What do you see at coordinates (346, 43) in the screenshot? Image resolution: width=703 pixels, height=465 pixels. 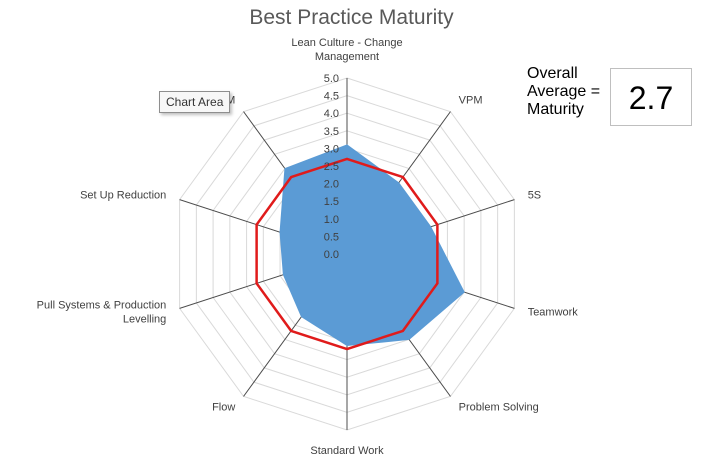 I see `axis-label-line: Lean Culture - Change` at bounding box center [346, 43].